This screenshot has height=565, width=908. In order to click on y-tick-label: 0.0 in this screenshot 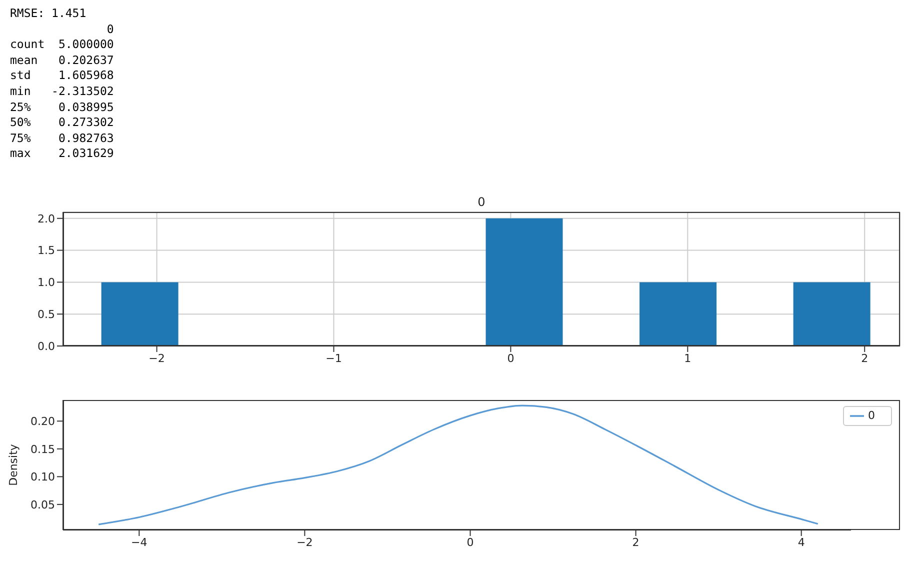, I will do `click(46, 346)`.